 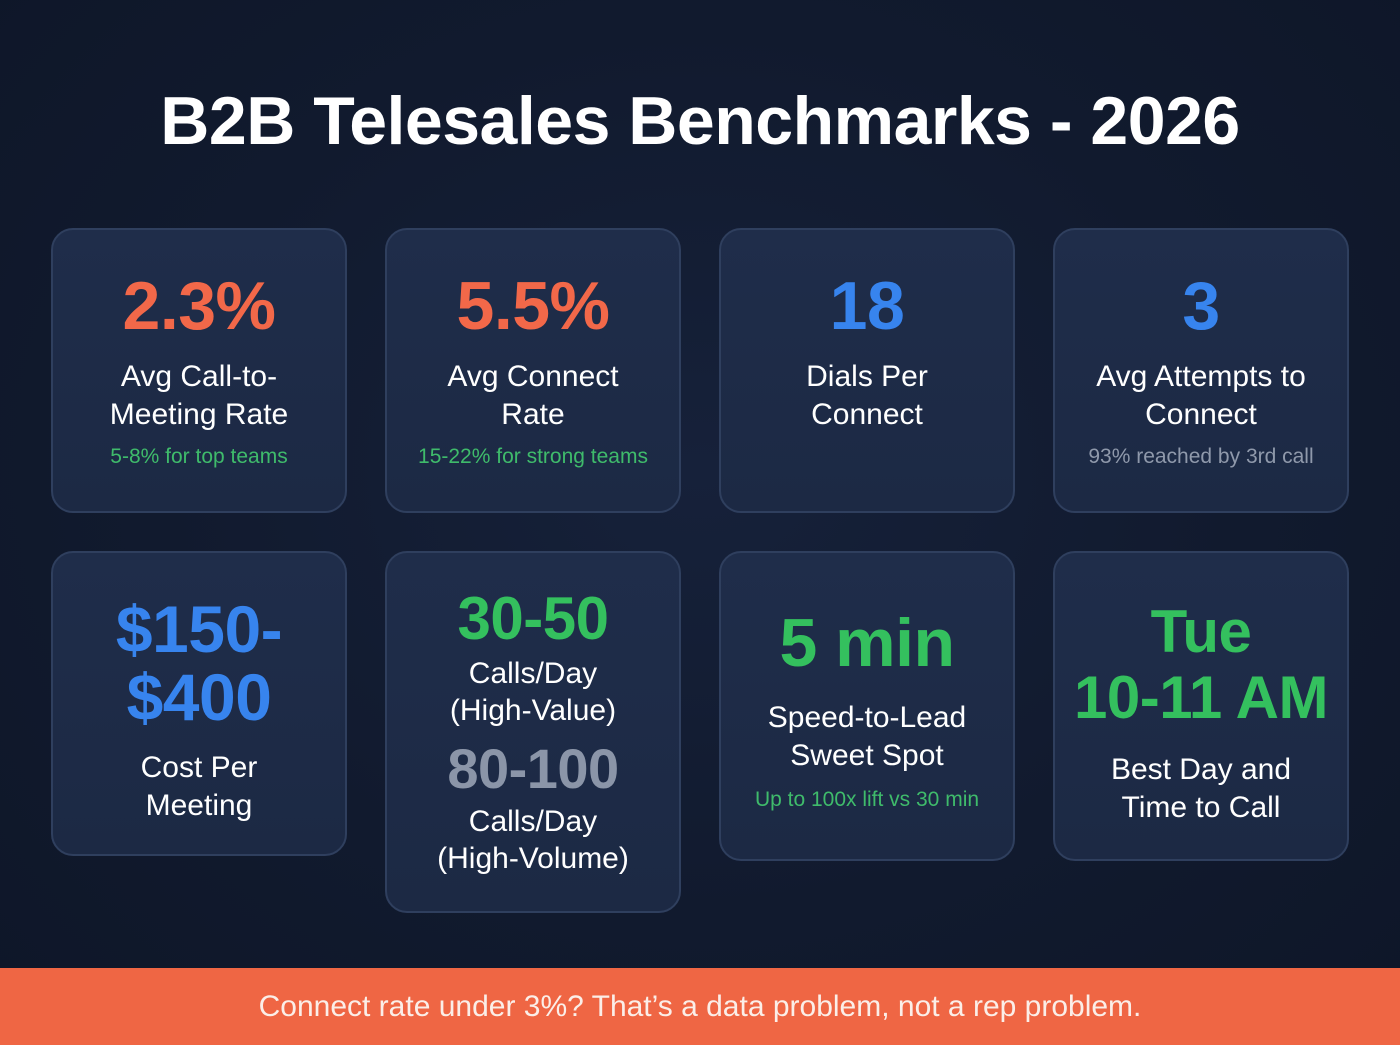 I want to click on metric-value: 5 min, so click(x=867, y=643).